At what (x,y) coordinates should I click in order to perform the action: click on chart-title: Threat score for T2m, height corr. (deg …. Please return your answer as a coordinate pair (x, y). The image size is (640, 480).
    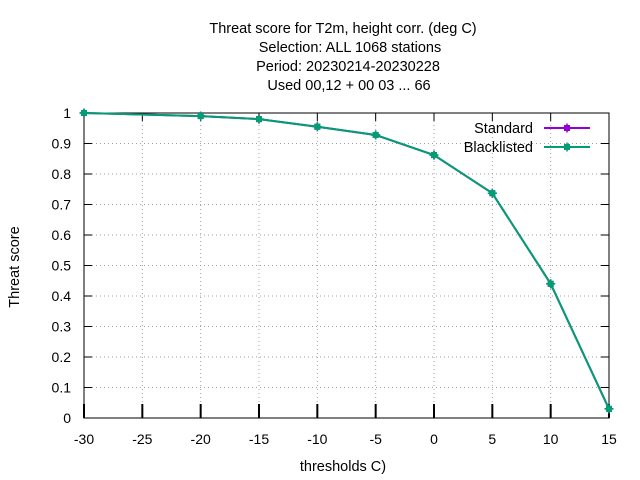
    Looking at the image, I should click on (342, 57).